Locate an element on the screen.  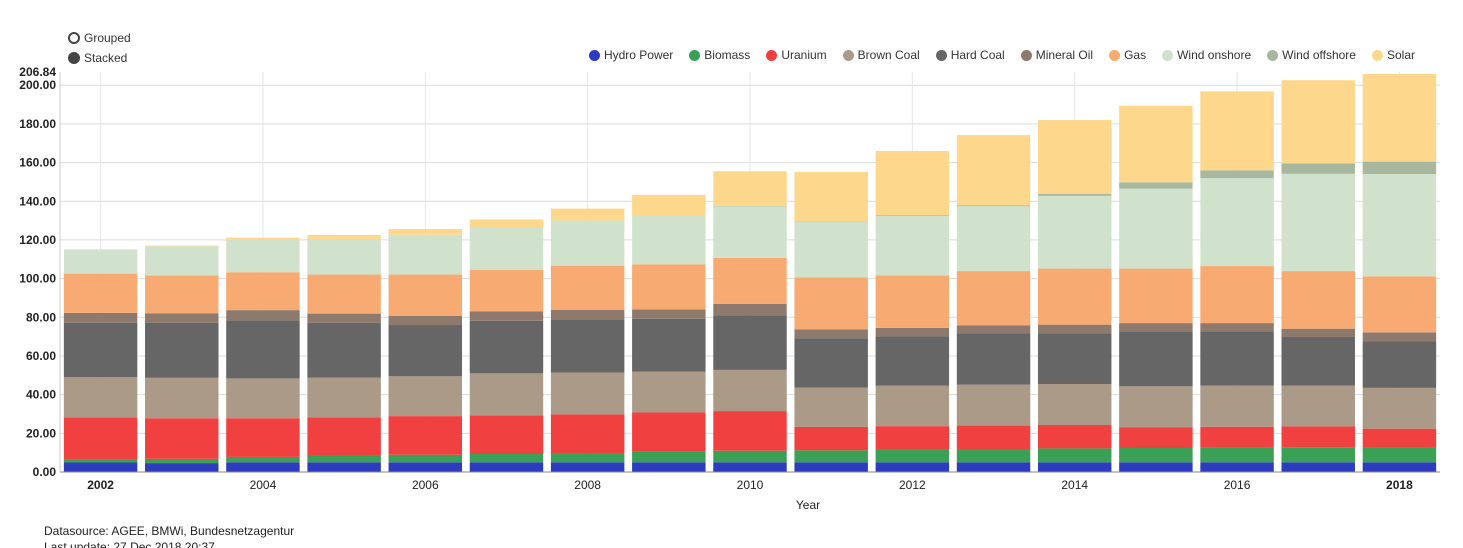
bar-hydro-power-2004 is located at coordinates (263, 467).